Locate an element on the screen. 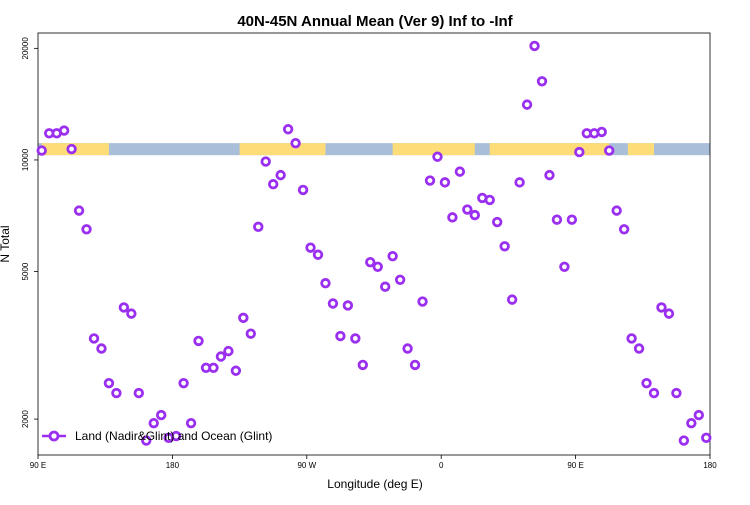 This screenshot has height=505, width=750. y-tick-label: 2000 is located at coordinates (25, 419).